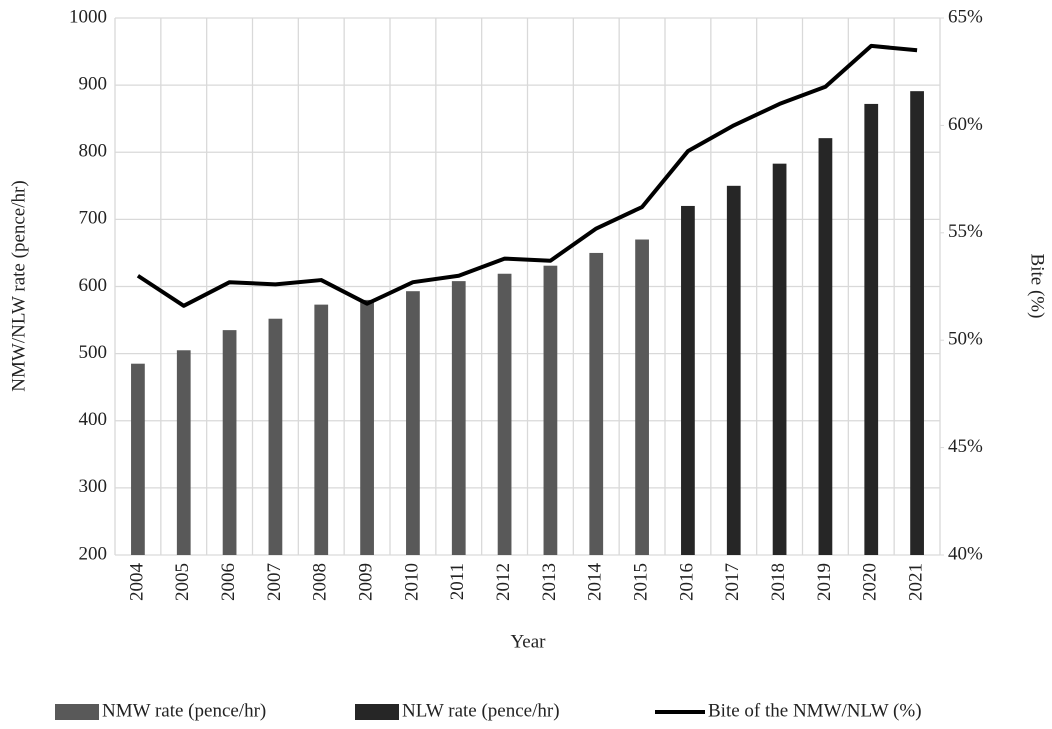 The height and width of the screenshot is (729, 1052). Describe the element at coordinates (457, 581) in the screenshot. I see `x-tick-label: 2011` at that location.